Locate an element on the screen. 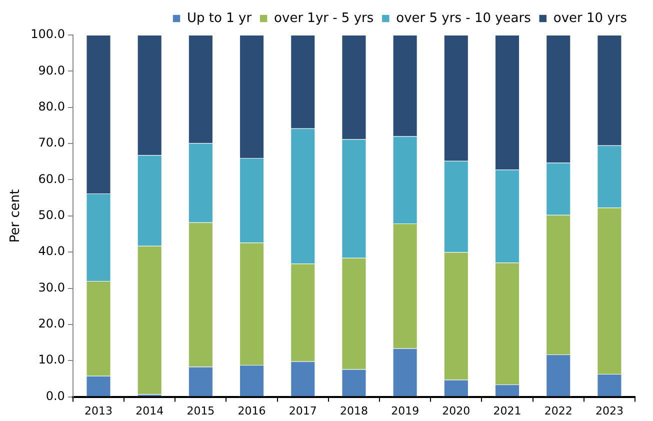 This screenshot has width=653, height=421. y-tick-label: 70.0 is located at coordinates (51, 143).